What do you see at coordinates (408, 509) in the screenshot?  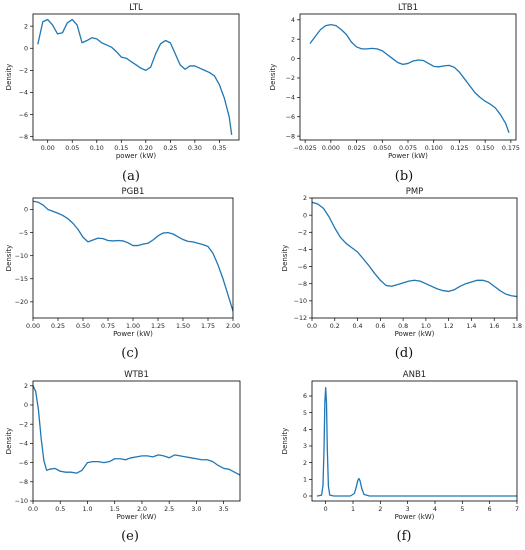 I see `x-tick-label: 3` at bounding box center [408, 509].